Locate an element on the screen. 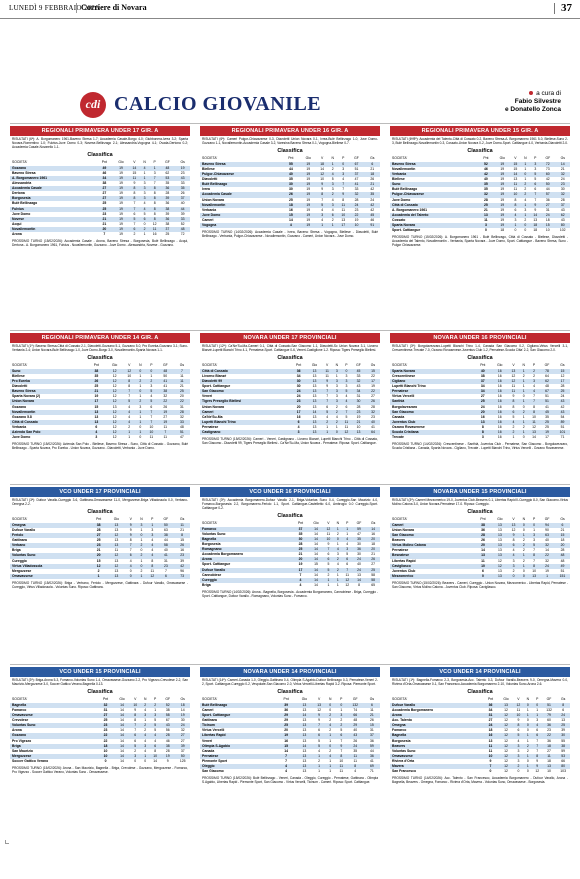 The image size is (580, 879). section-title: NOVARA UNDER 17 PROVINCIALI is located at coordinates (290, 338).